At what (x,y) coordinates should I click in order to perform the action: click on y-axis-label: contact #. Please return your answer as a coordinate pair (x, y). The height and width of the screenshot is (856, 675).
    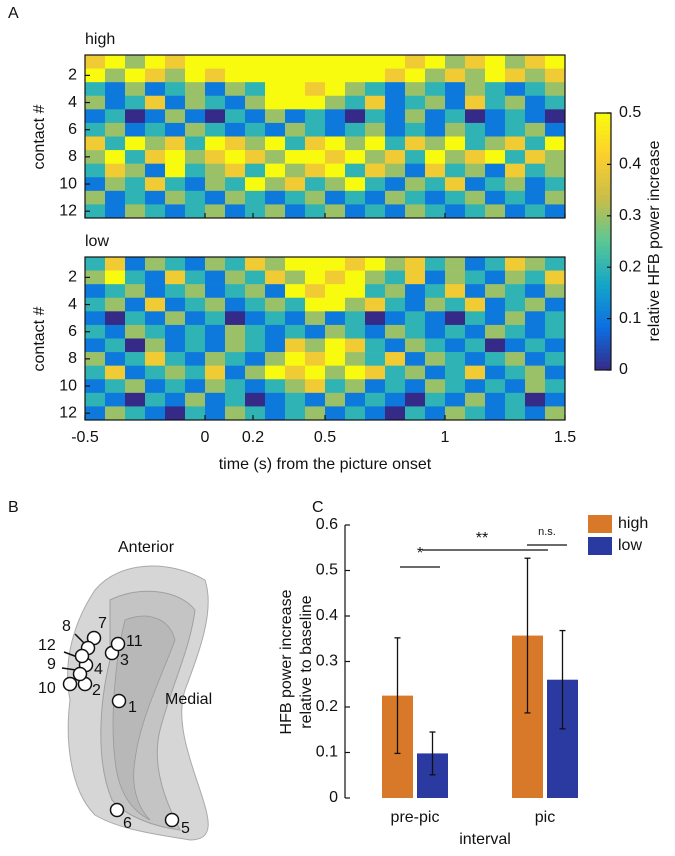
    Looking at the image, I should click on (39, 136).